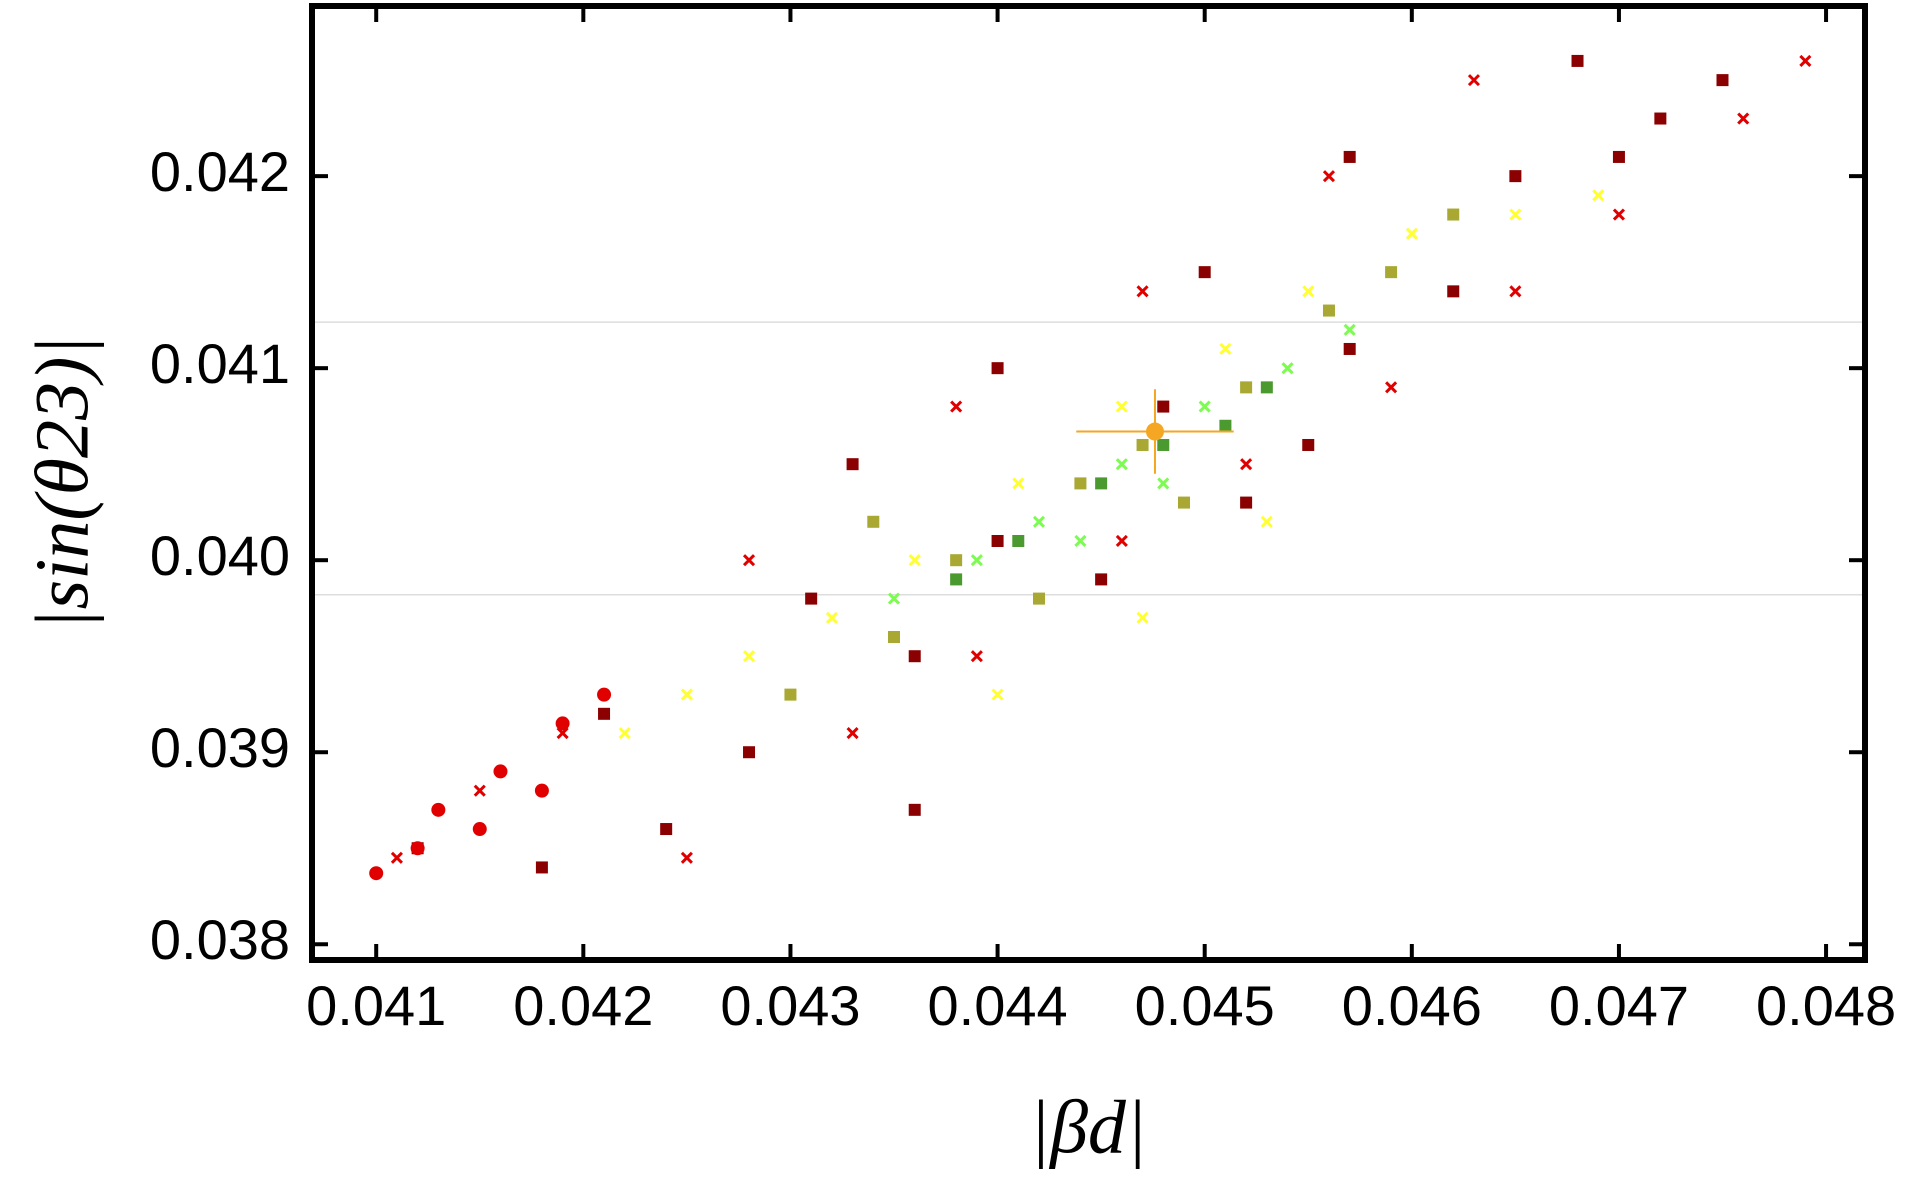 This screenshot has width=1905, height=1195. Describe the element at coordinates (376, 1005) in the screenshot. I see `x-tick-label: 0.041` at that location.